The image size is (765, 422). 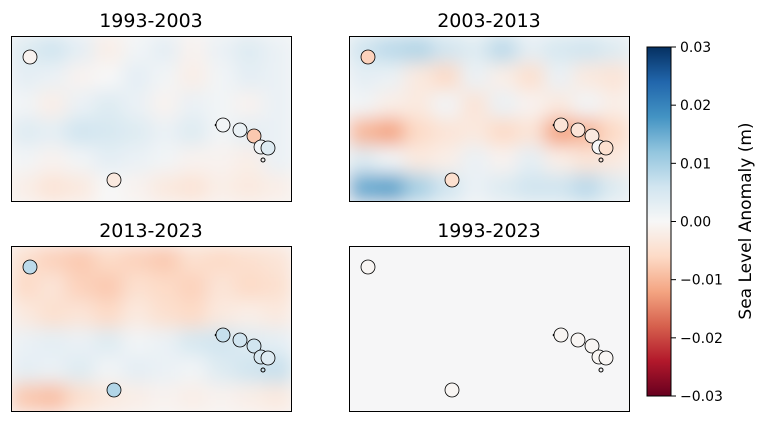 What do you see at coordinates (489, 21) in the screenshot?
I see `panel-title: 2003-2013` at bounding box center [489, 21].